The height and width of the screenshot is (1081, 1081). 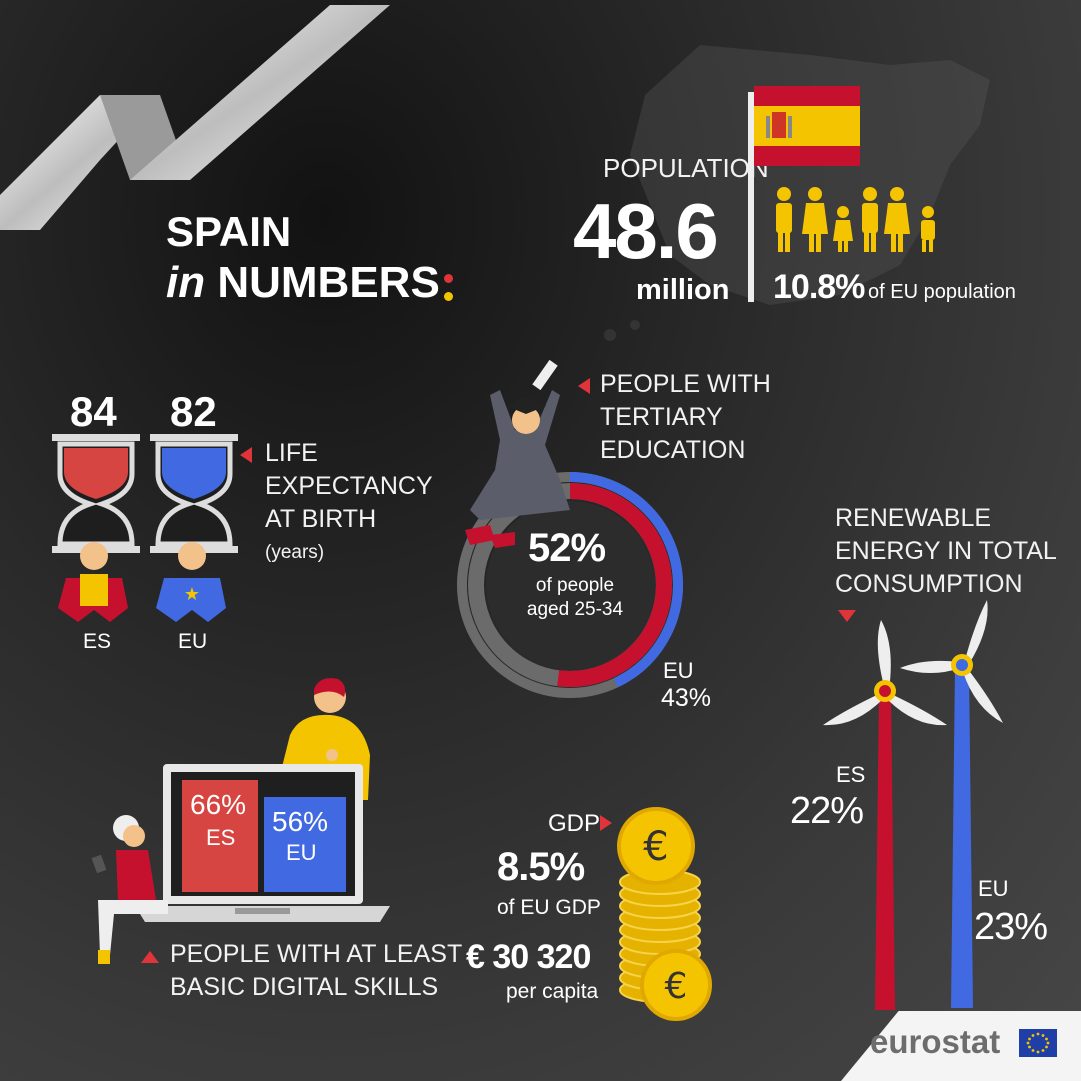 I want to click on digital-pointer-icon, so click(x=150, y=957).